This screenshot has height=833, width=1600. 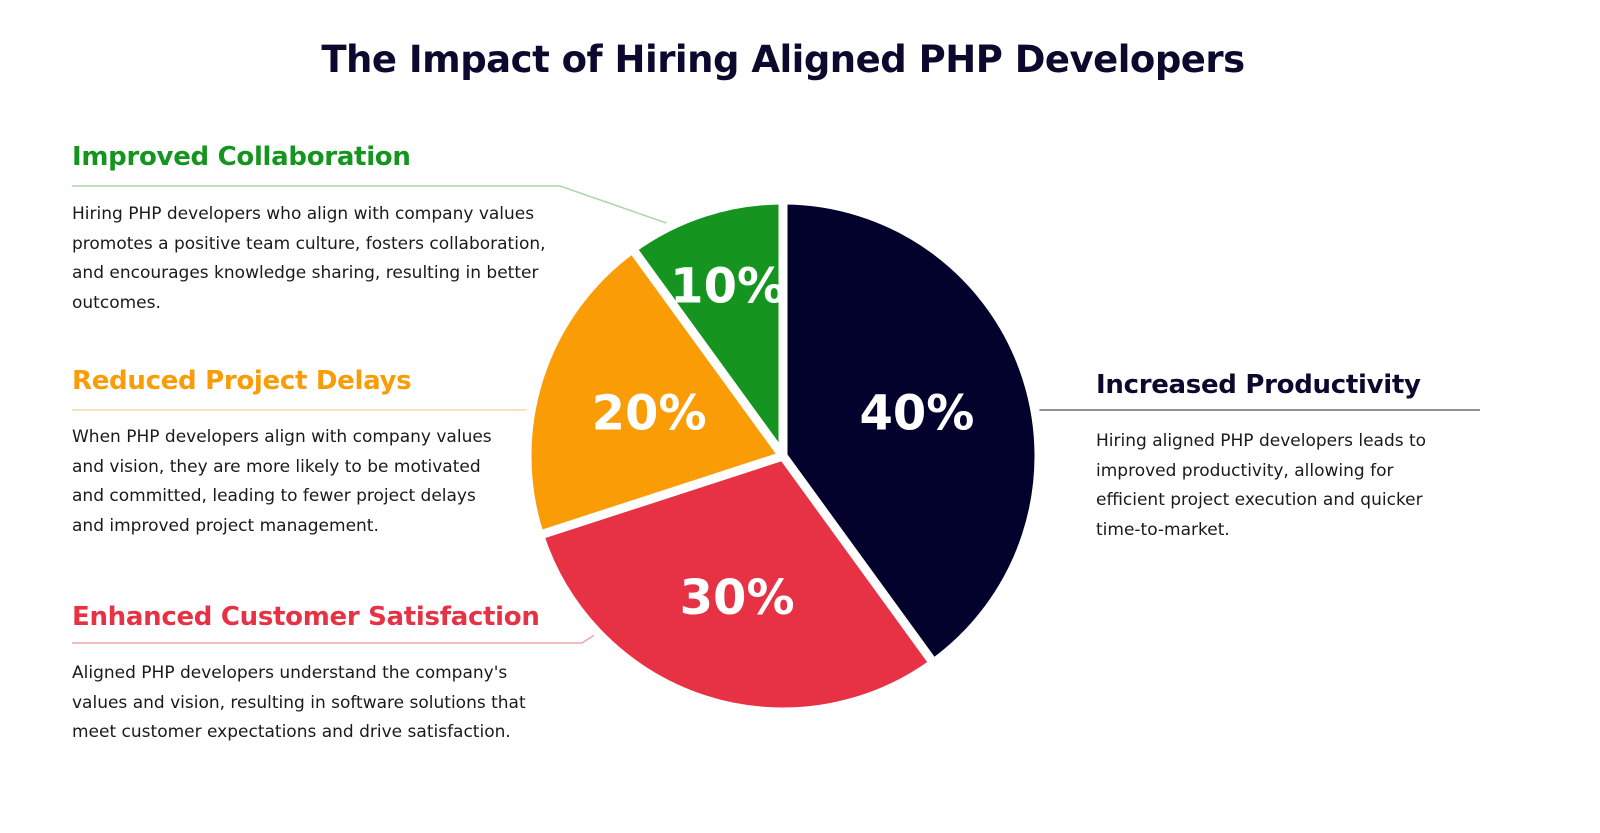 I want to click on slice-label: 30%, so click(x=737, y=598).